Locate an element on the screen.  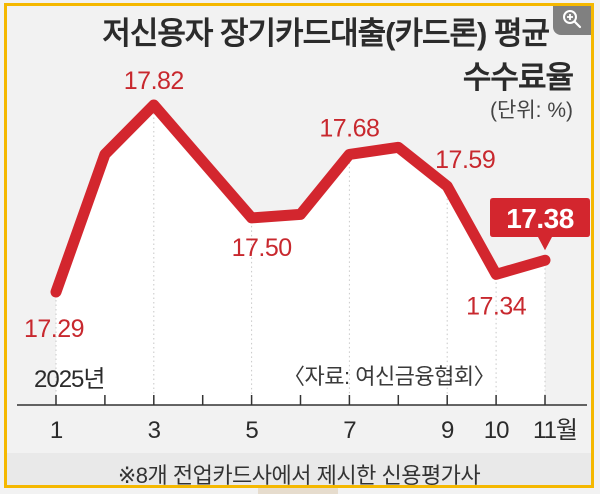
unit-label: (단위: %) is located at coordinates (531, 110).